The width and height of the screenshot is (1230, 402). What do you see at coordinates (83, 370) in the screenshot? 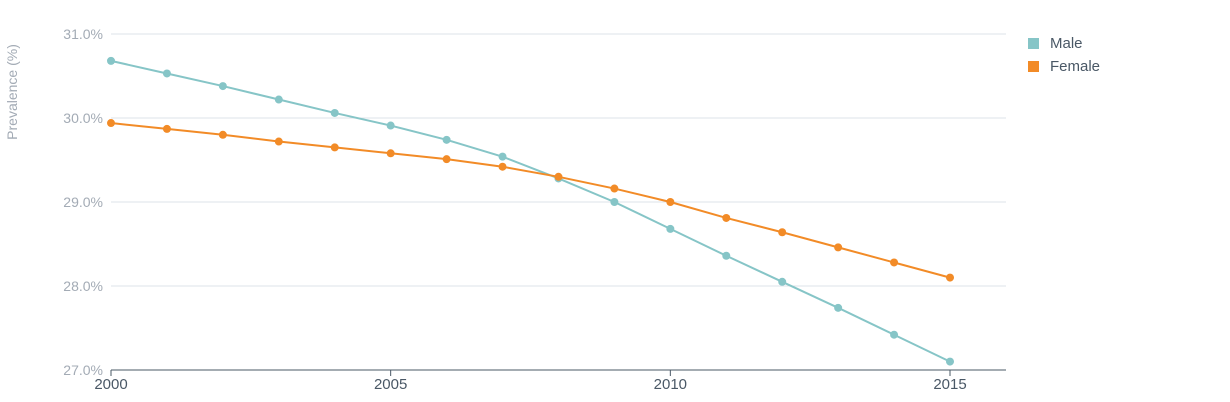
I see `y-tick-label: 27.0%` at bounding box center [83, 370].